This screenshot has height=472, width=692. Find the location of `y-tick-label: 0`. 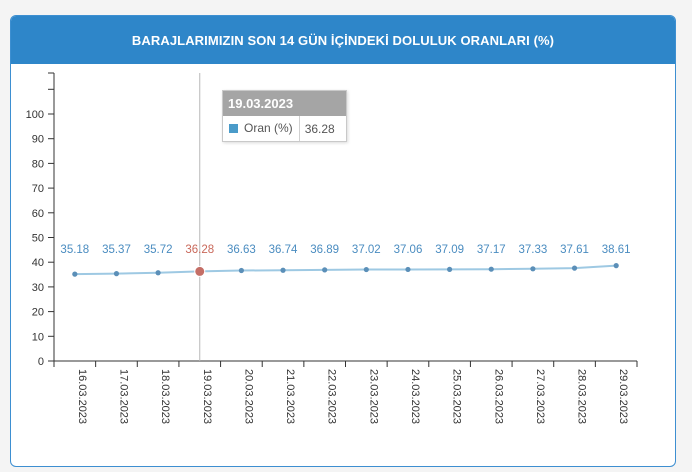

y-tick-label: 0 is located at coordinates (41, 362).